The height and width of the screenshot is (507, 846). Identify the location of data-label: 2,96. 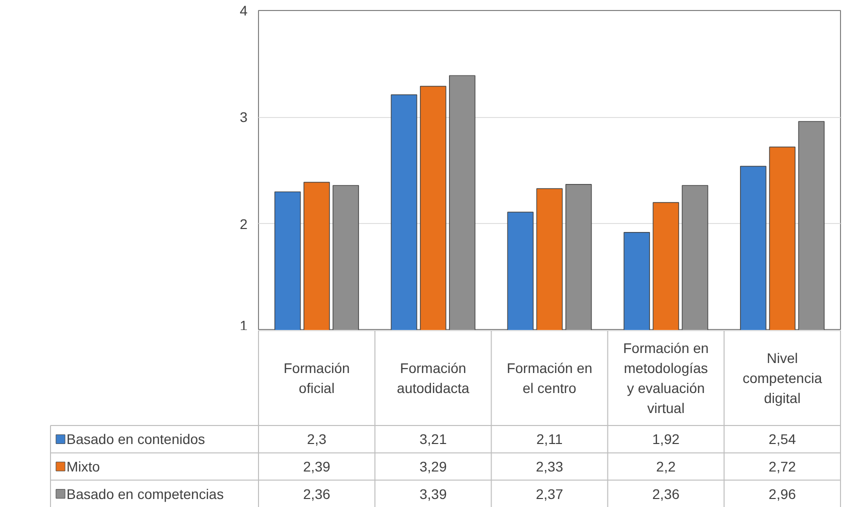
(782, 494).